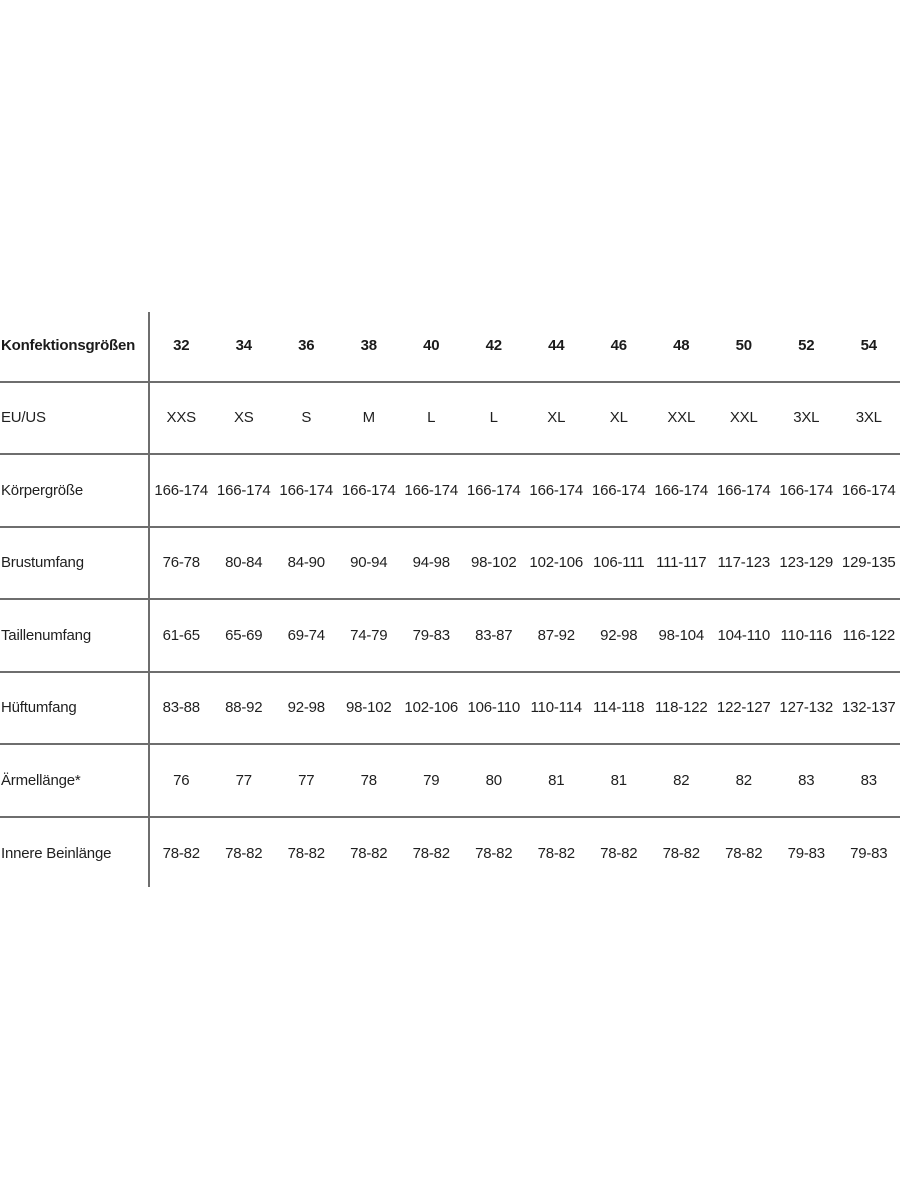 This screenshot has height=1200, width=900. What do you see at coordinates (744, 563) in the screenshot?
I see `value-cell-r3-c9: 117-123` at bounding box center [744, 563].